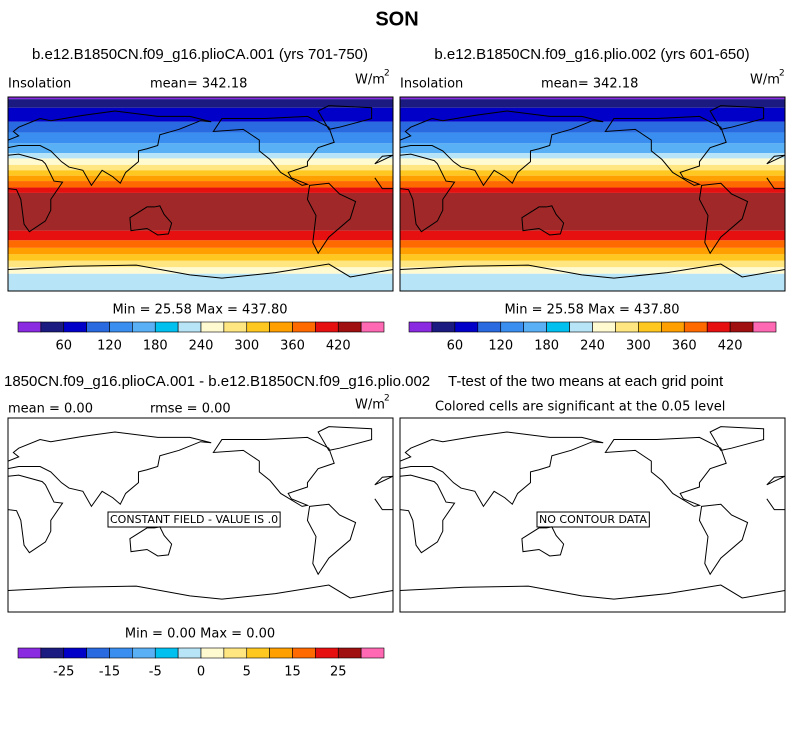 The width and height of the screenshot is (794, 737). What do you see at coordinates (292, 672) in the screenshot?
I see `colorbar-label: 15` at bounding box center [292, 672].